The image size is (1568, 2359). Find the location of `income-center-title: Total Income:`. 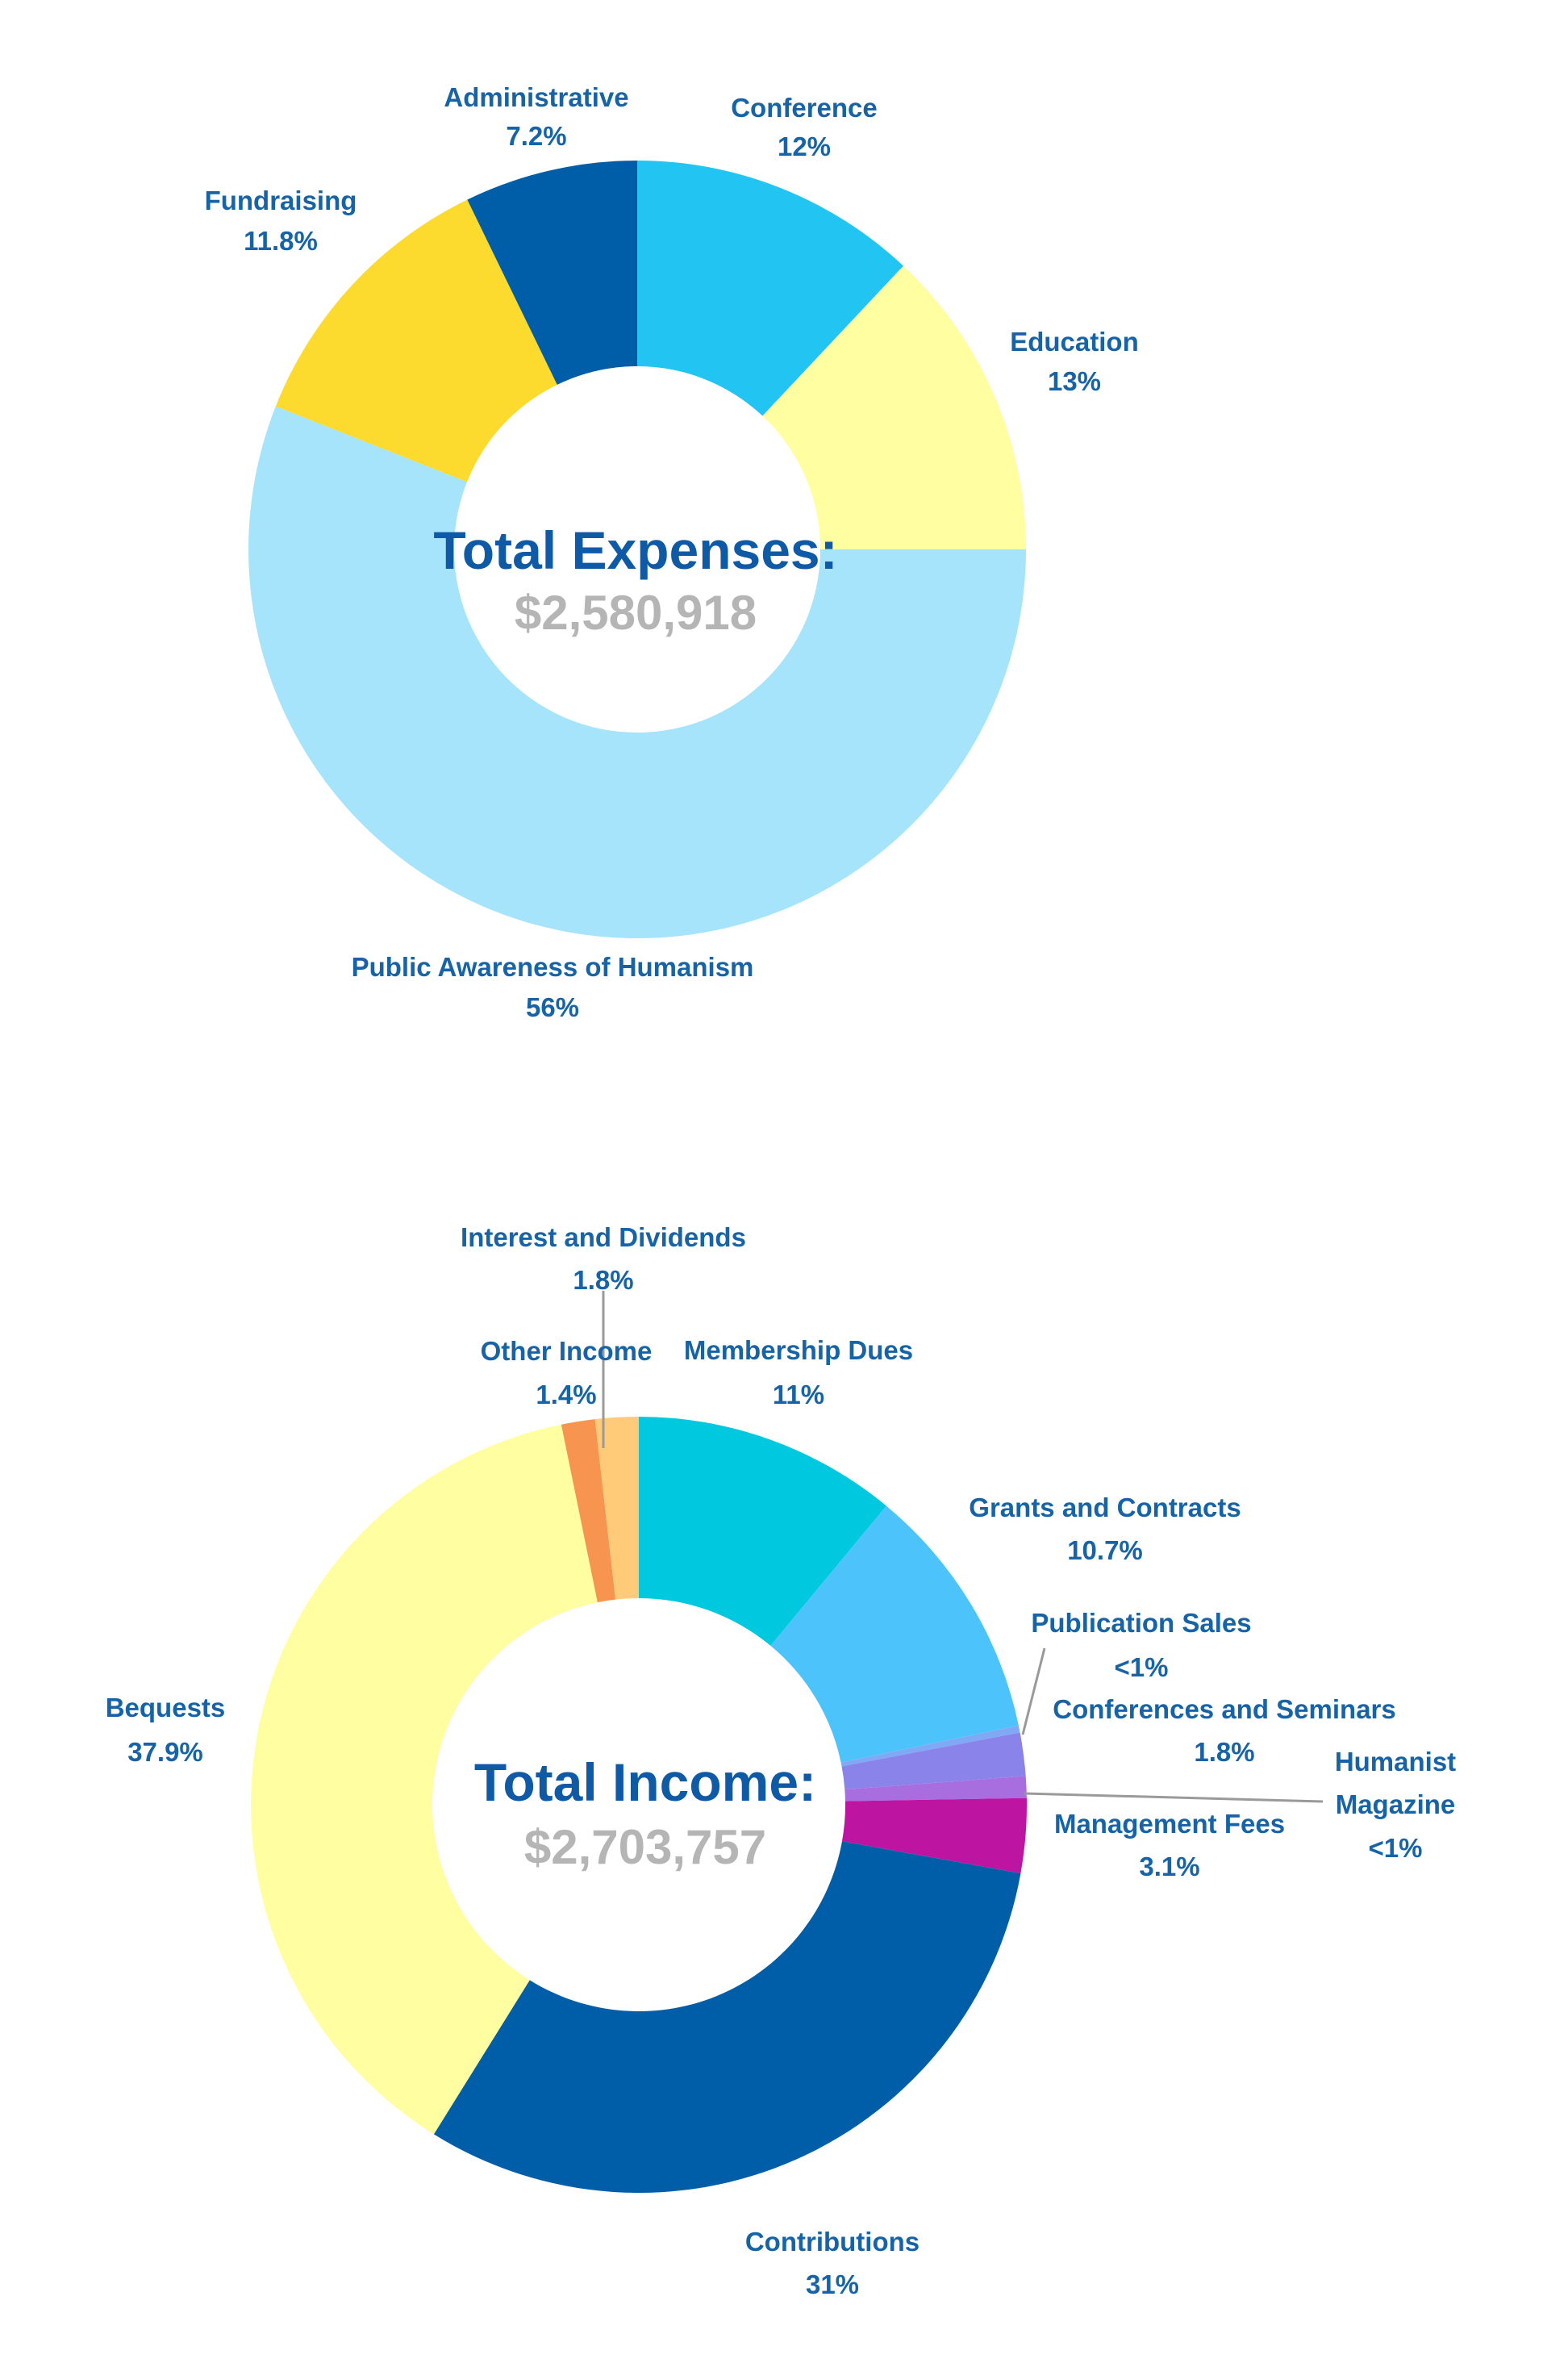

income-center-title: Total Income: is located at coordinates (645, 1782).